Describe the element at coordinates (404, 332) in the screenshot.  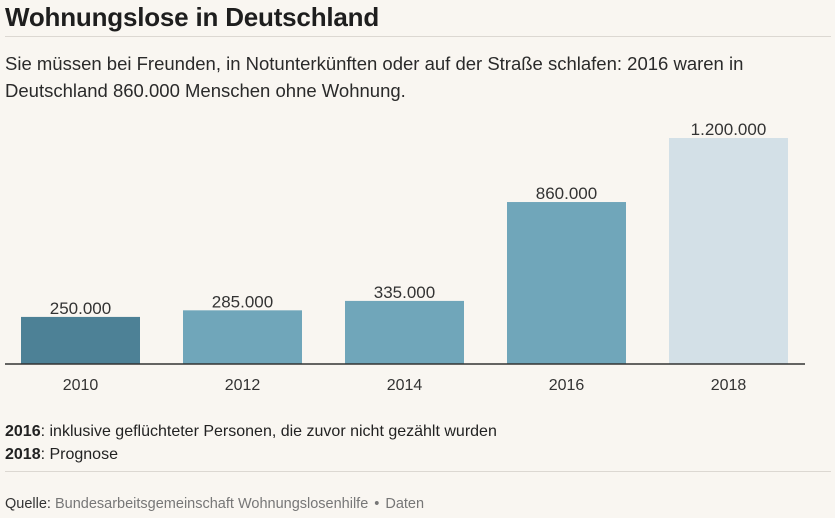
I see `bar-2014` at that location.